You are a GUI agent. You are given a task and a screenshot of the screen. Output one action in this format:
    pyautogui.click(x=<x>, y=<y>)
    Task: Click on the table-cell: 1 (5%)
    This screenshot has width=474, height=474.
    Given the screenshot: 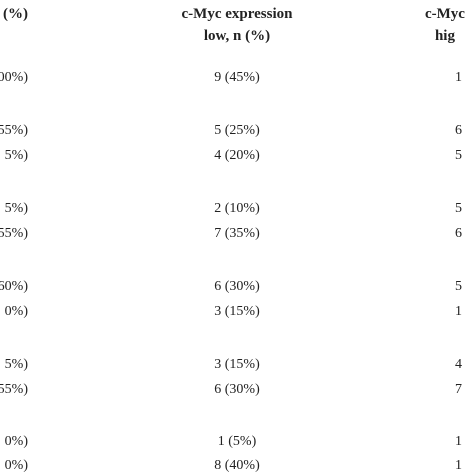 What is the action you would take?
    pyautogui.click(x=237, y=441)
    